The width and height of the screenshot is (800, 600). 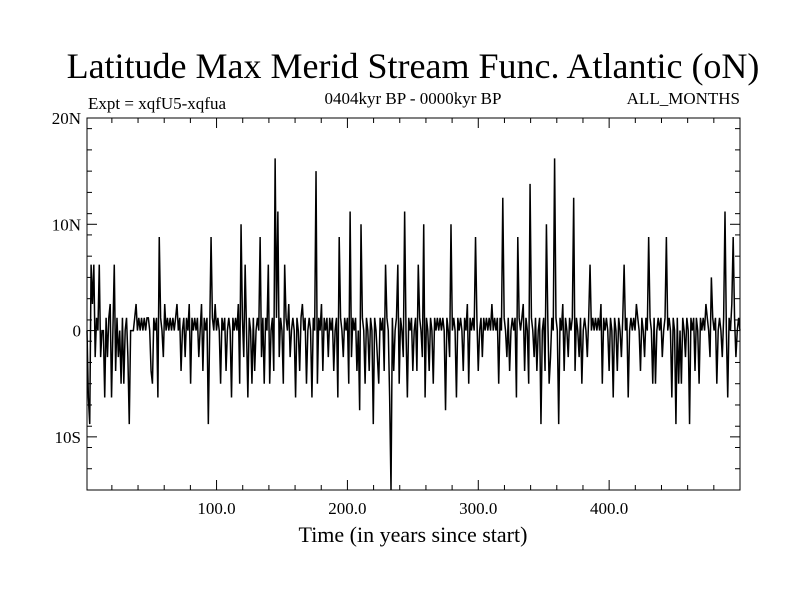 I want to click on period-label: 0404kyr BP - 0000kyr BP, so click(x=413, y=98).